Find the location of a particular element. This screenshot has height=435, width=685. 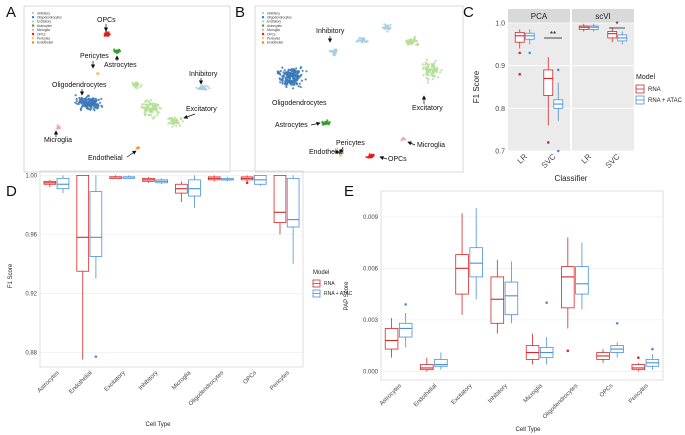

panel-e-xtick-label: Astrocytes is located at coordinates (391, 395).